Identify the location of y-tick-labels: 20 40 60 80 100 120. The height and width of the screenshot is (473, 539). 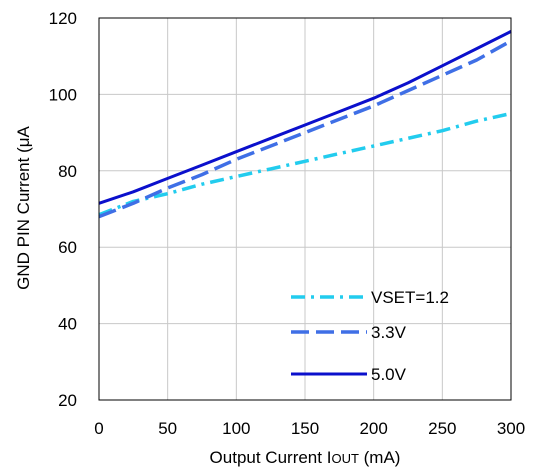
(63, 209).